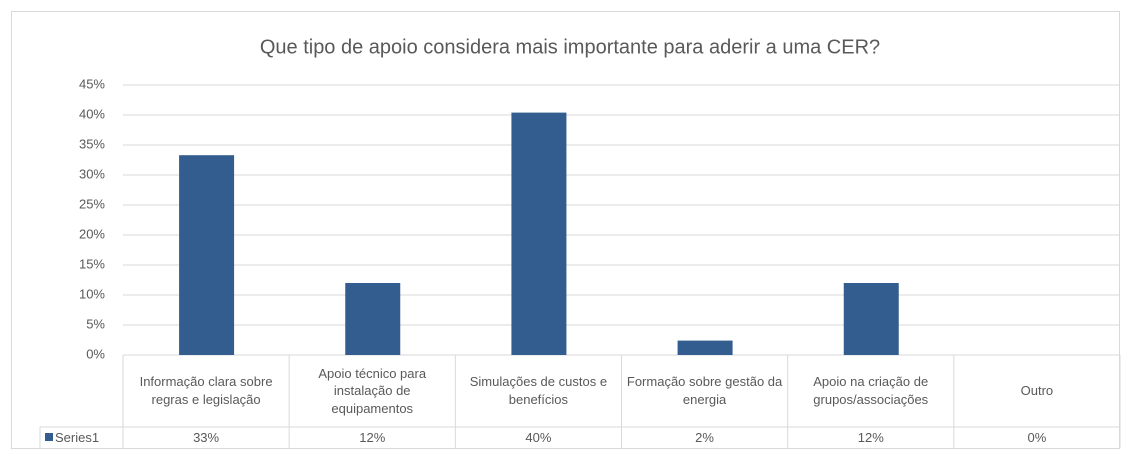  What do you see at coordinates (95, 353) in the screenshot?
I see `y-tick-label: 0%` at bounding box center [95, 353].